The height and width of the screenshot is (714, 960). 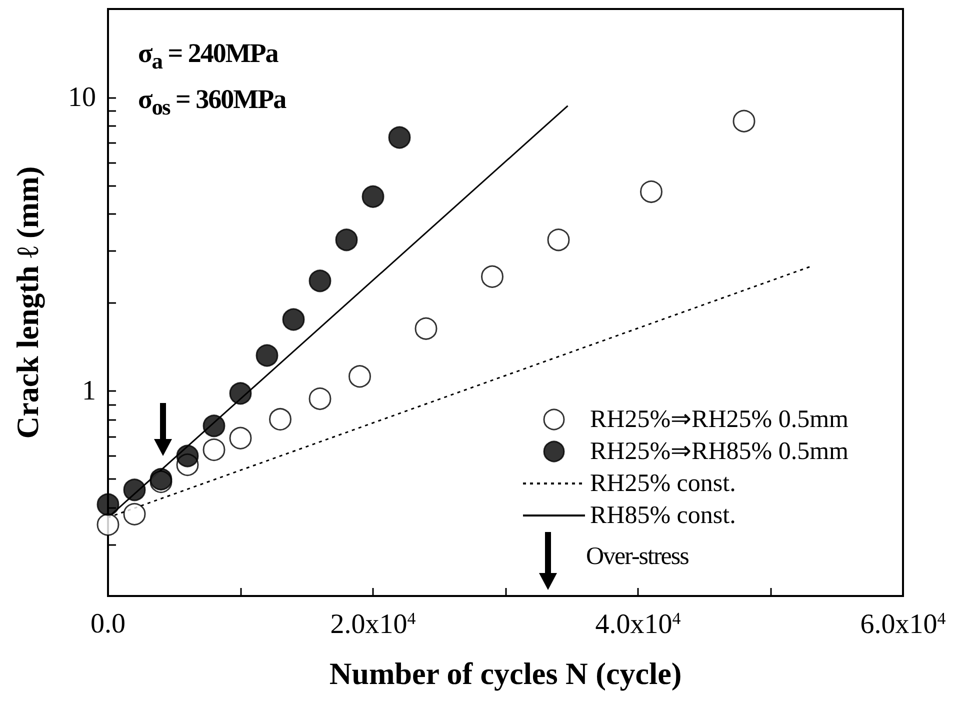 What do you see at coordinates (27, 302) in the screenshot?
I see `y-axis-title: Crack length ℓ (mm)` at bounding box center [27, 302].